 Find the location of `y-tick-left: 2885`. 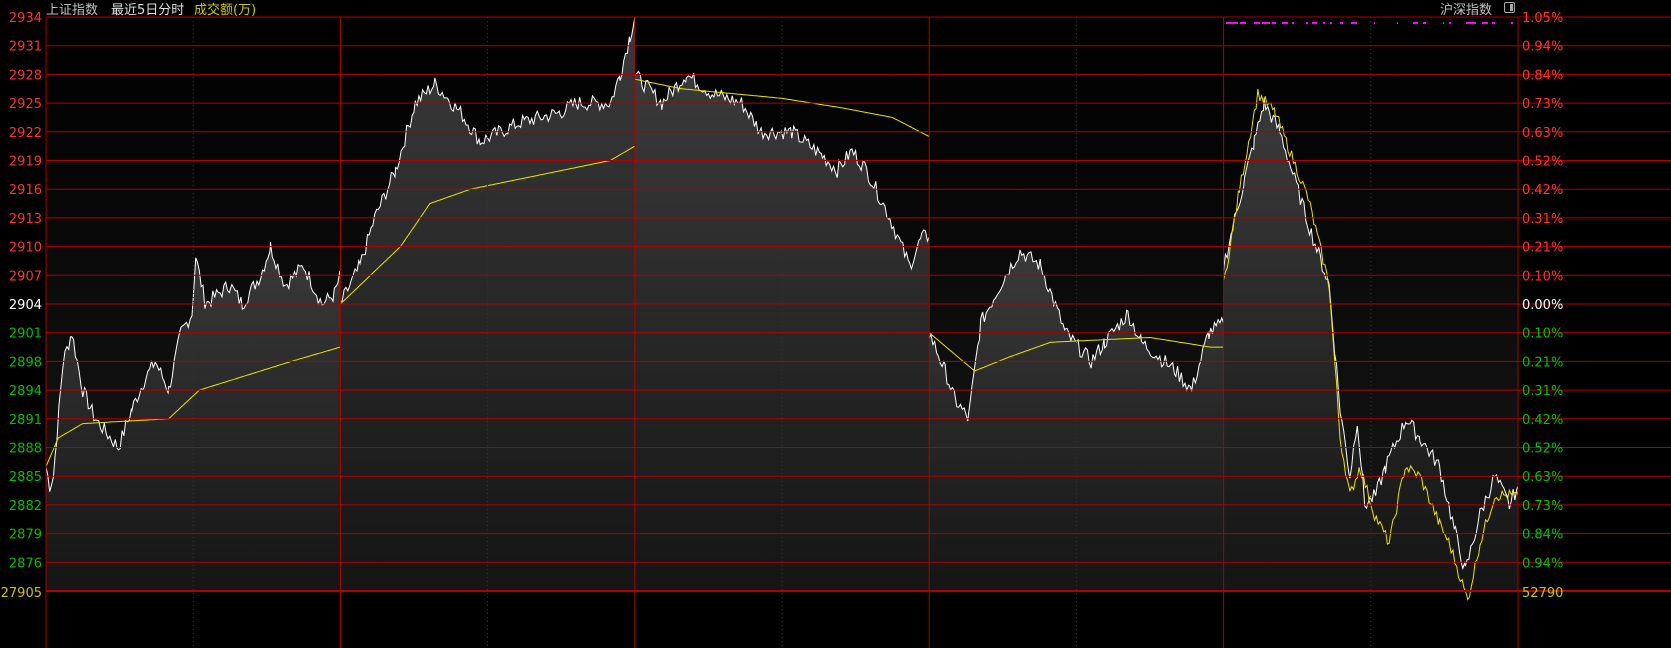

y-tick-left: 2885 is located at coordinates (25, 477).